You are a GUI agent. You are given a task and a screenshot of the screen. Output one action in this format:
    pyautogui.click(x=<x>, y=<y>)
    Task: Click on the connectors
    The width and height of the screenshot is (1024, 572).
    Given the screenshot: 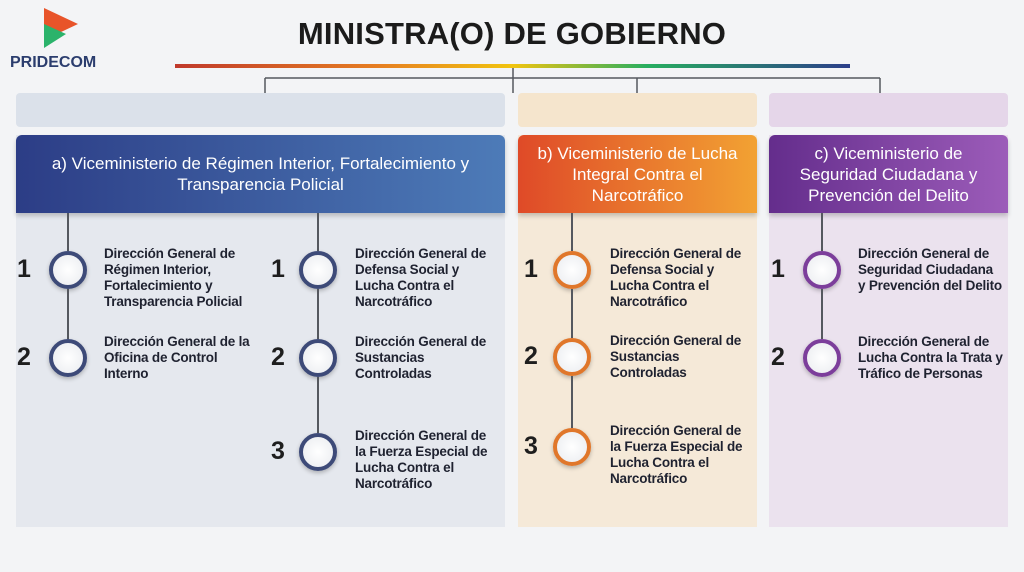 What is the action you would take?
    pyautogui.click(x=572, y=80)
    